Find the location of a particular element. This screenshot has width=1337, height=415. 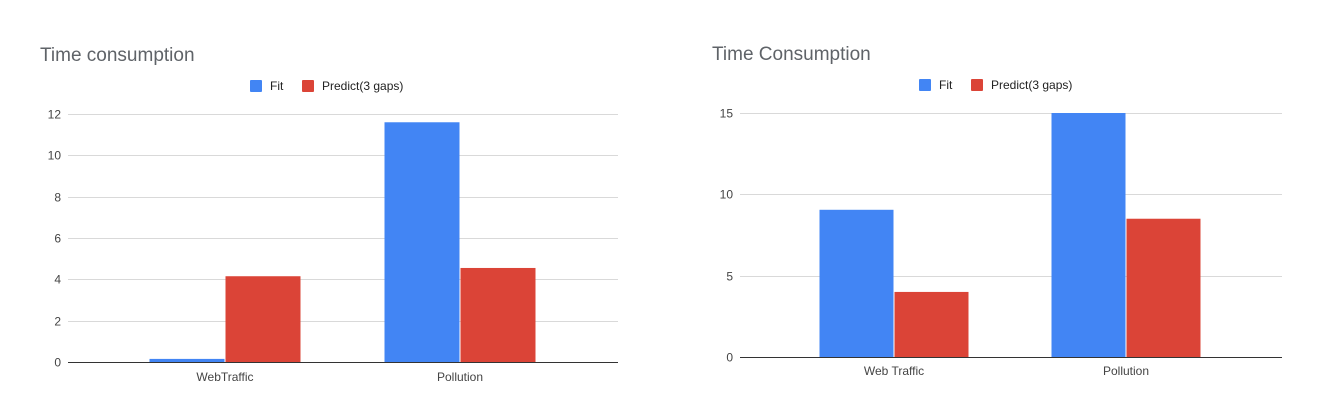

y-tick-label: 6 is located at coordinates (57, 239).